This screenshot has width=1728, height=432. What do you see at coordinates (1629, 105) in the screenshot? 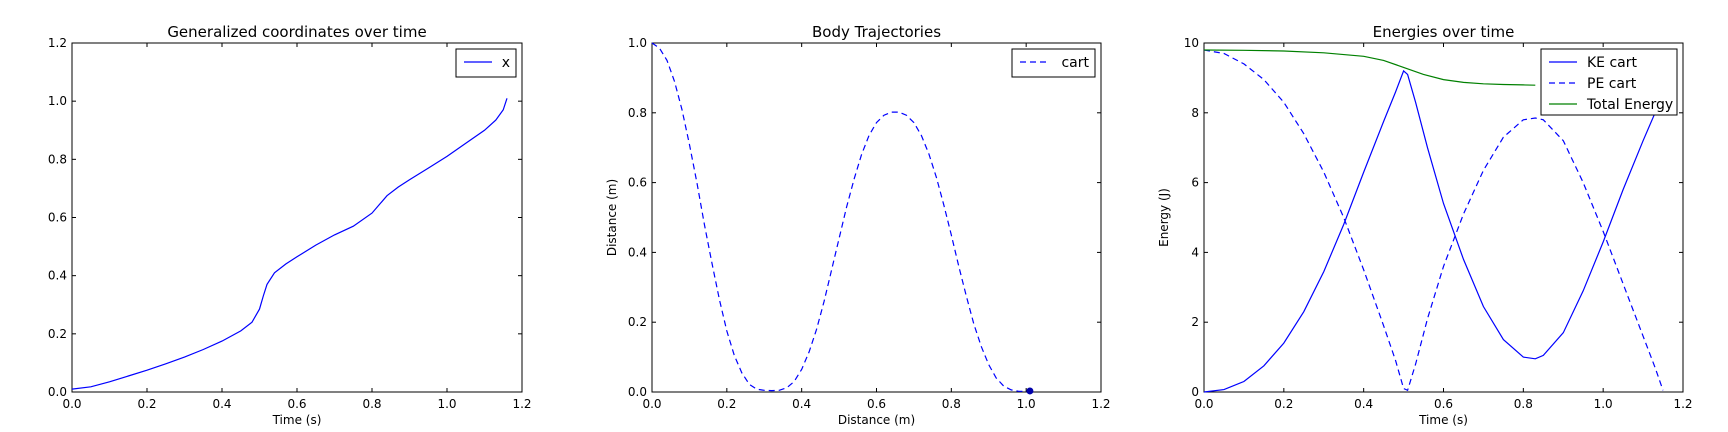
I see `legend-label: Total Energy` at bounding box center [1629, 105].